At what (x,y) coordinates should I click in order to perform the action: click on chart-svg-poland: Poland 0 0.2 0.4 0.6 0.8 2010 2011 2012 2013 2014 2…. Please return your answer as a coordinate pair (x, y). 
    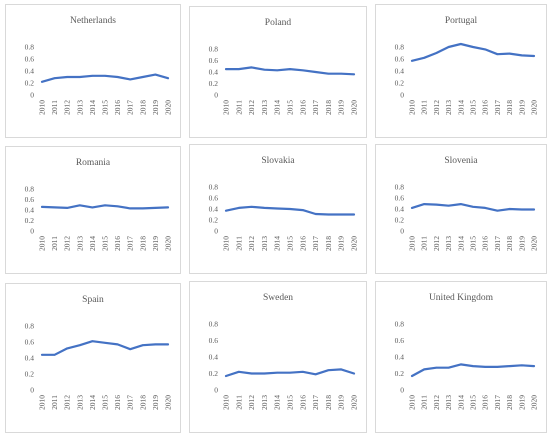
    Looking at the image, I should click on (284, 66).